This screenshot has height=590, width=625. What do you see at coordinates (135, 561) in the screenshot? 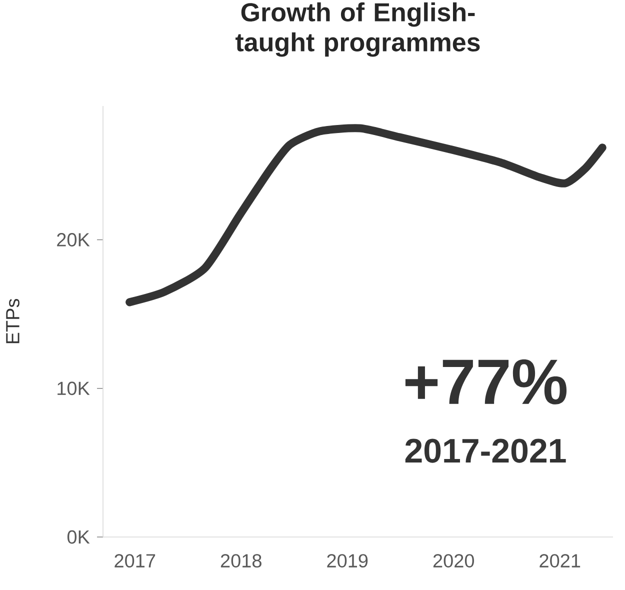
I see `x-tick-label: 2017` at bounding box center [135, 561].